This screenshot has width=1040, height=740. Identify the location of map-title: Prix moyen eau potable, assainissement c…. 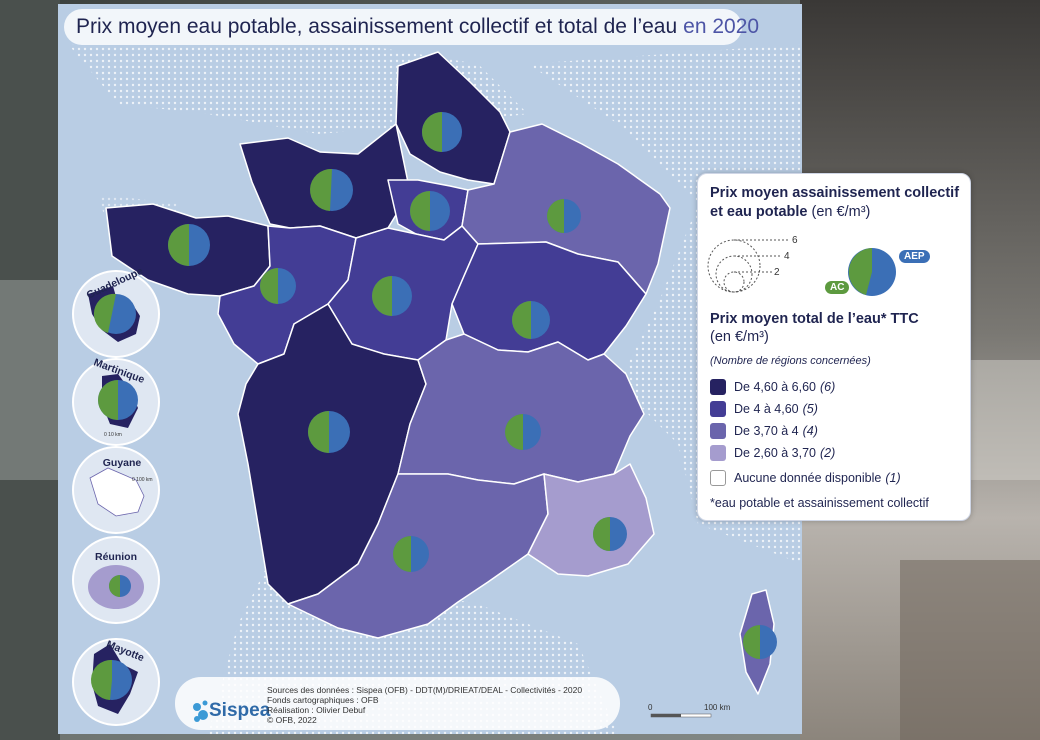
(411, 27).